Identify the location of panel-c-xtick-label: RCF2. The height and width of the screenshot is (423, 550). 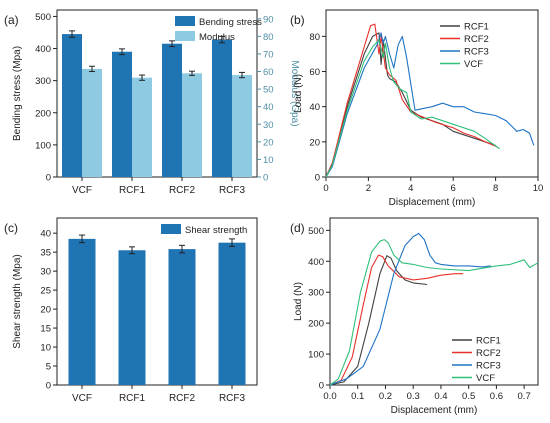
(182, 398).